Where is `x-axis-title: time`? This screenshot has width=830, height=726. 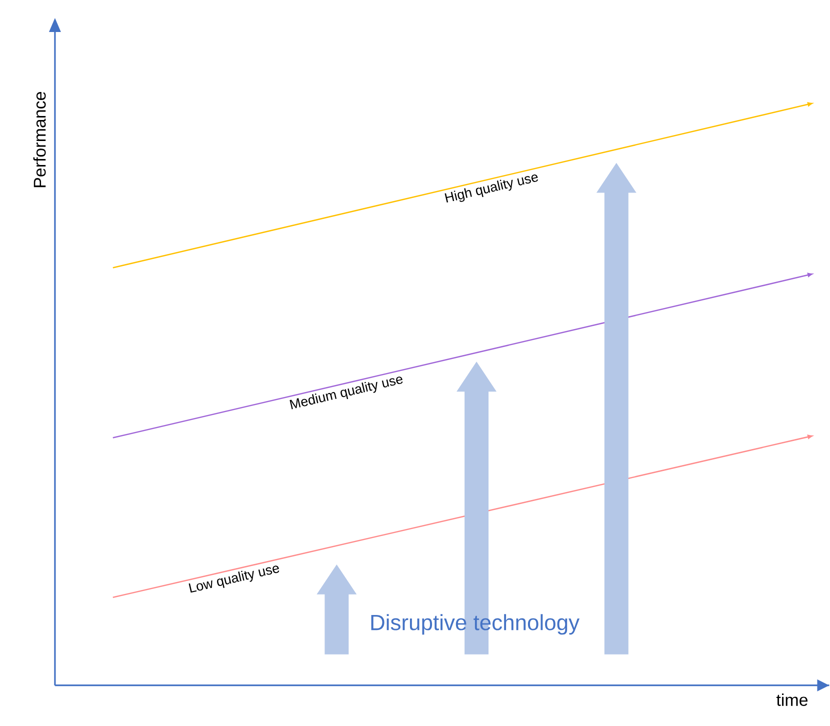
x-axis-title: time is located at coordinates (792, 699).